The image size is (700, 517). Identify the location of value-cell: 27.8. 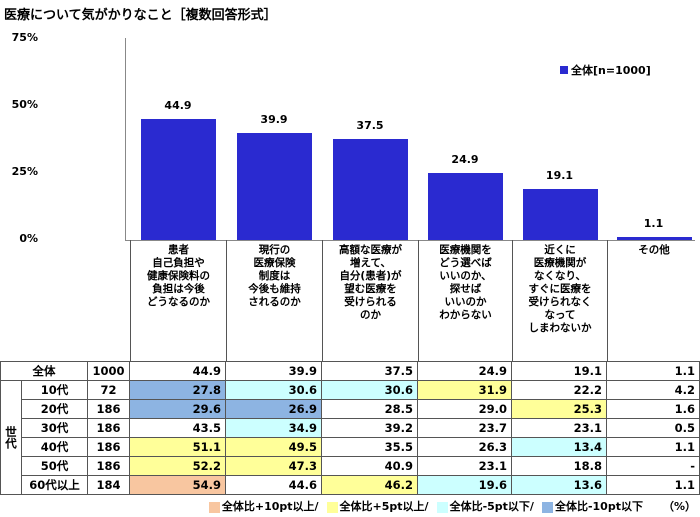
(177, 390).